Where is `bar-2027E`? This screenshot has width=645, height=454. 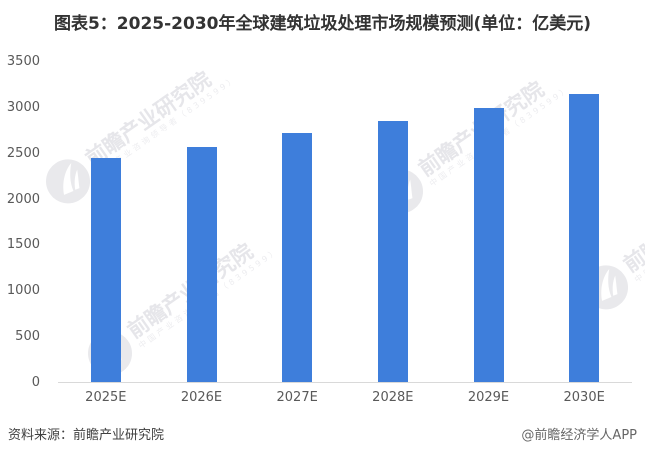
bar-2027E is located at coordinates (297, 257).